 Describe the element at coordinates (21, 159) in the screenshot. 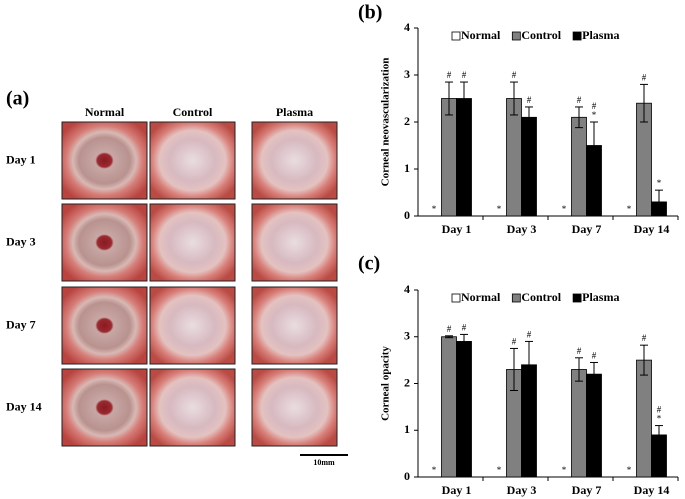

I see `row-label: Day 1` at that location.